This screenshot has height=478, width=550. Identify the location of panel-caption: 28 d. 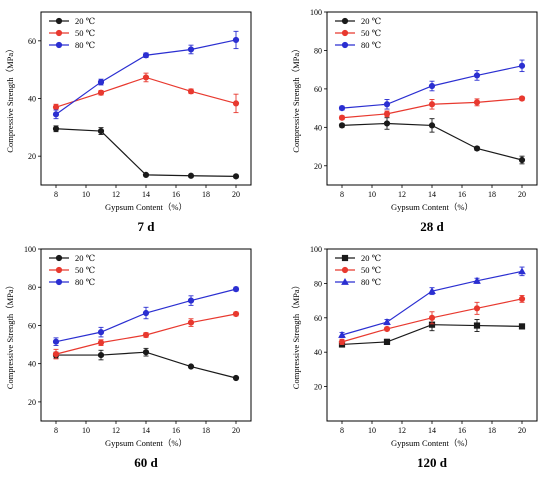
(432, 226).